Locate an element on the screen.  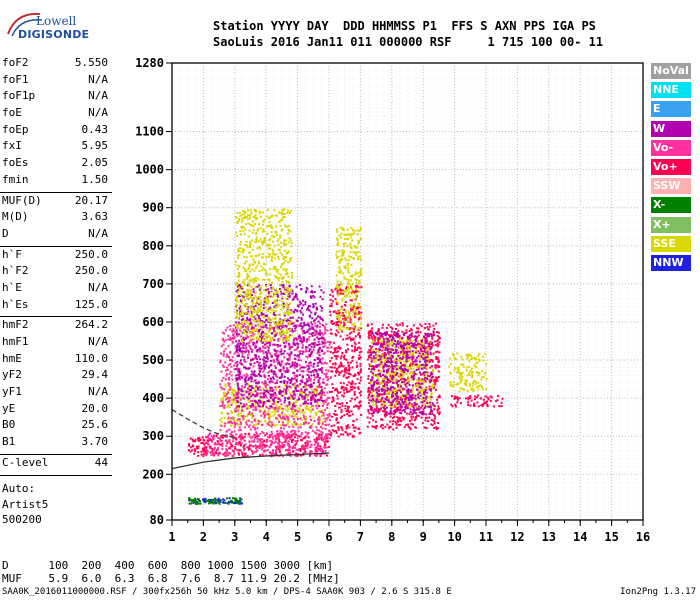
param-value: 20.0 is located at coordinates (95, 408).